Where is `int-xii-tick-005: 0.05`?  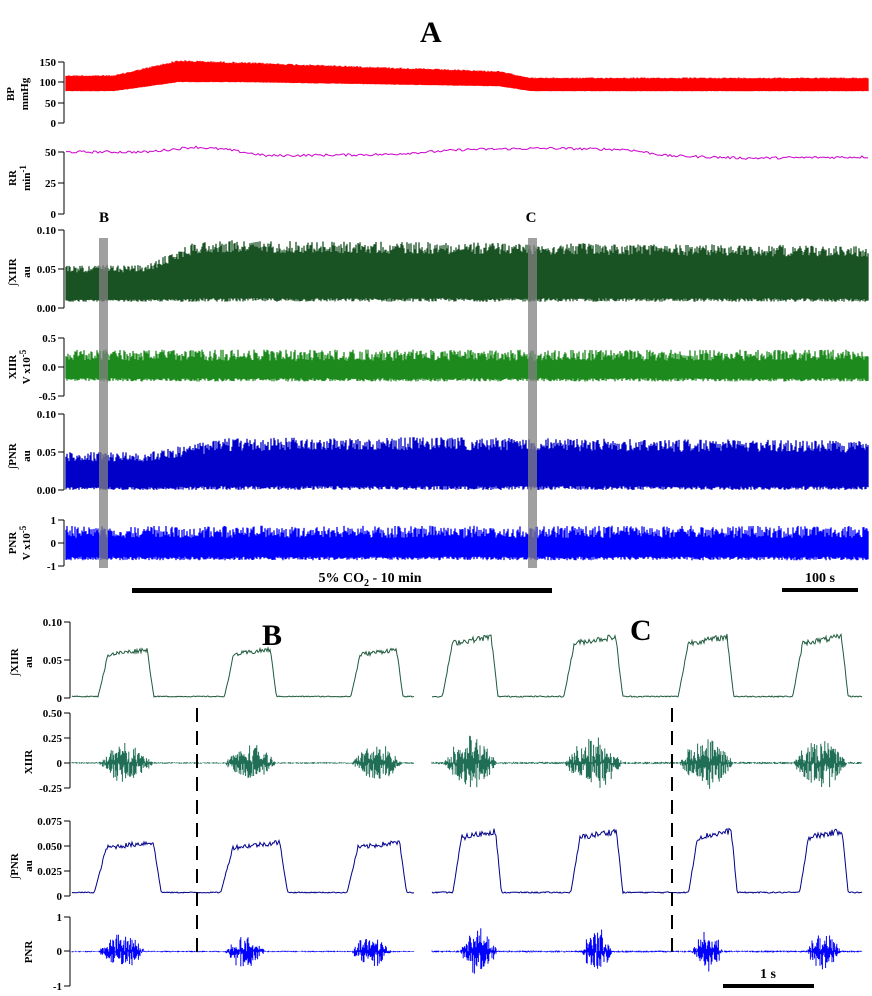 int-xii-tick-005: 0.05 is located at coordinates (47, 270).